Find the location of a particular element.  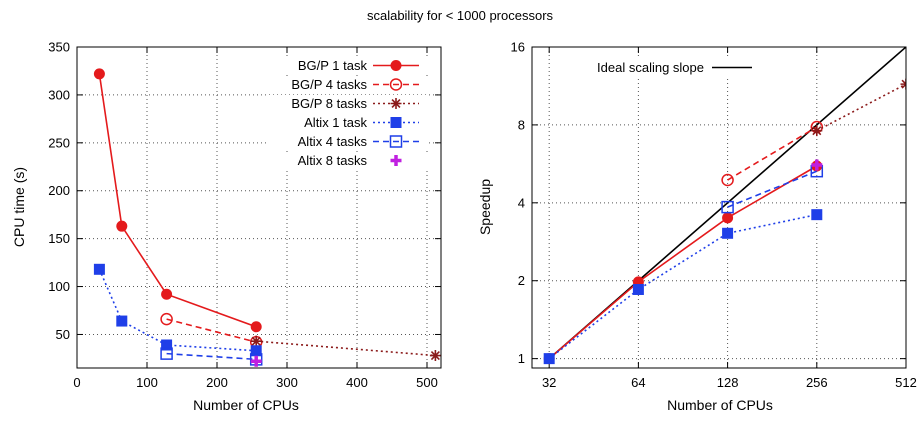

left-series-altix-4-tasks is located at coordinates (211, 356).